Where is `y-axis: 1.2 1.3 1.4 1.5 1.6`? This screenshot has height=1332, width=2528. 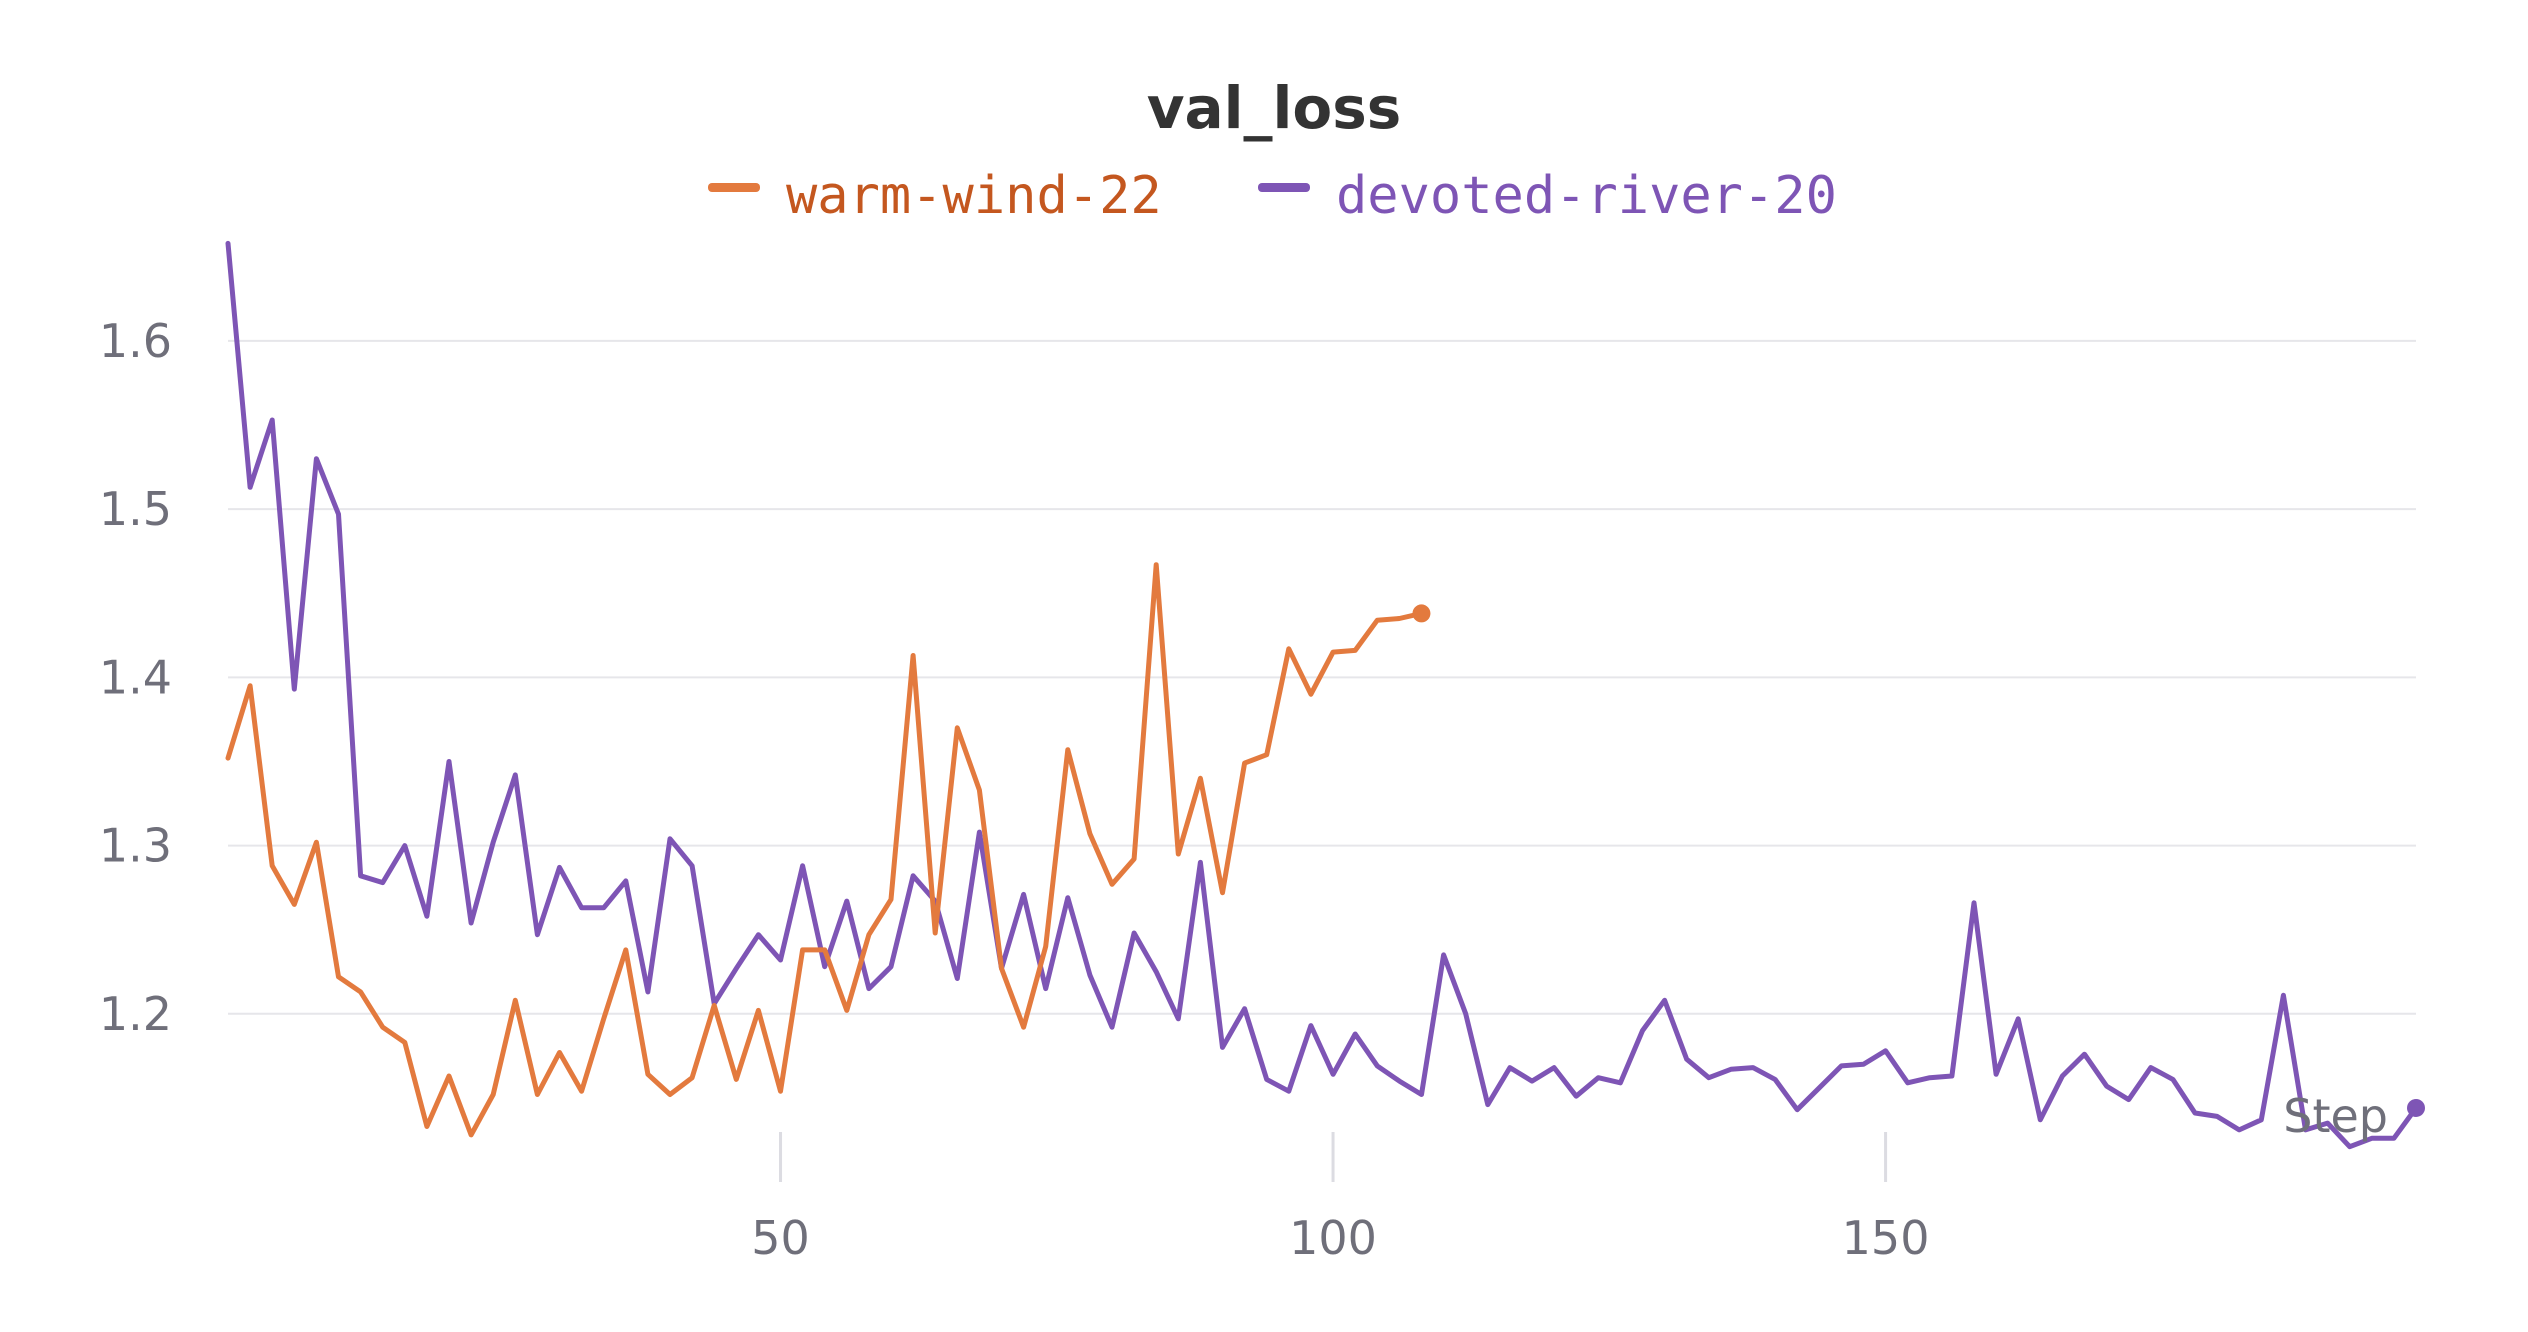 y-axis: 1.2 1.3 1.4 1.5 1.6 is located at coordinates (135, 677).